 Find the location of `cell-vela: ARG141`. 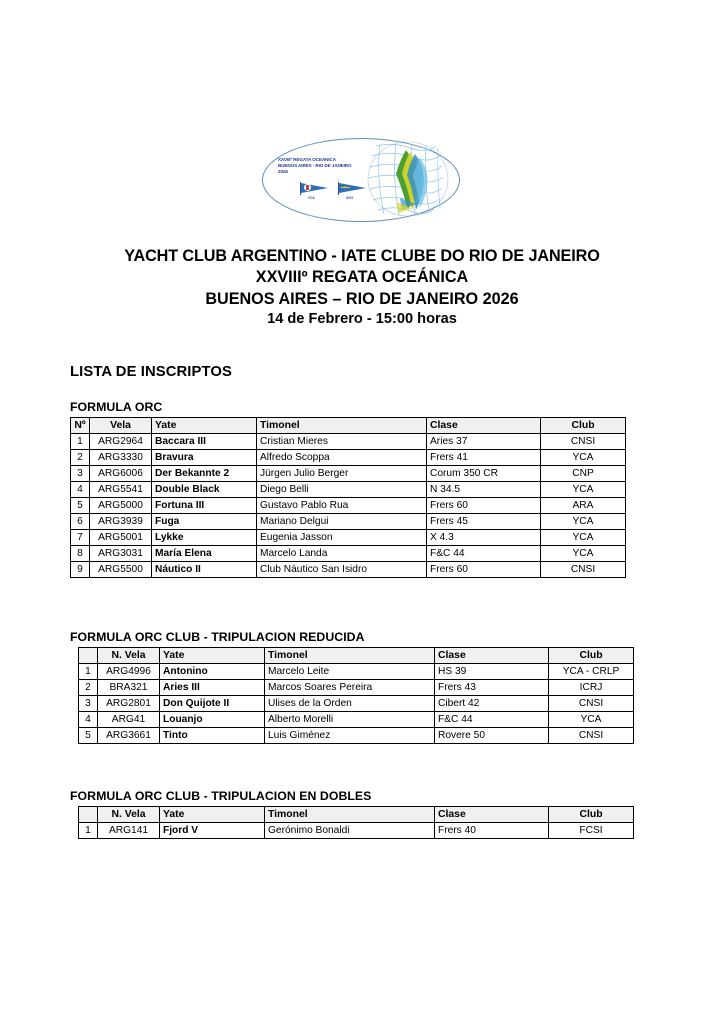

cell-vela: ARG141 is located at coordinates (128, 830).